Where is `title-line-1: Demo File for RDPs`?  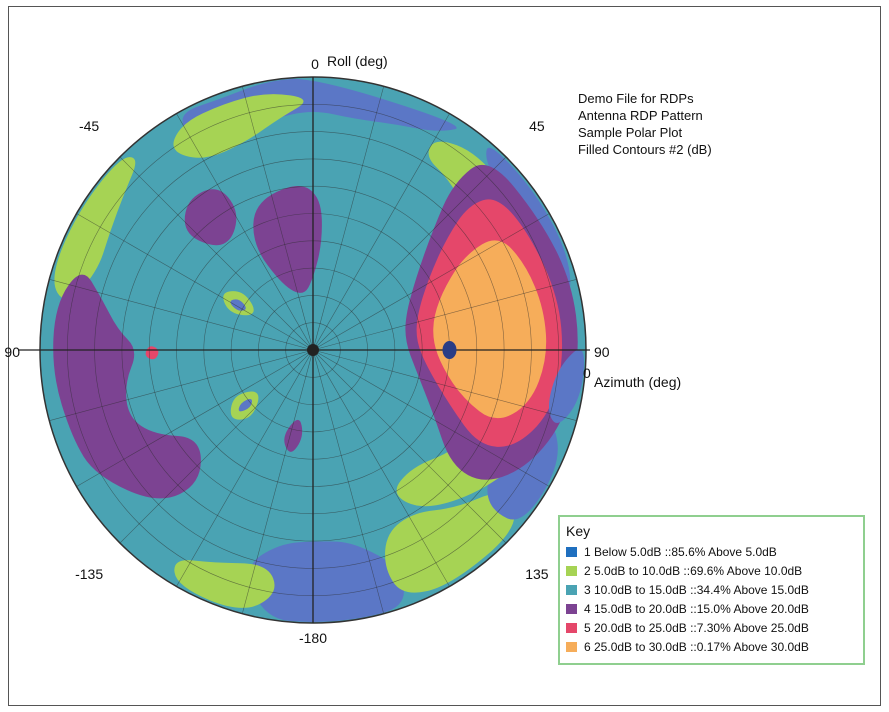 title-line-1: Demo File for RDPs is located at coordinates (636, 98).